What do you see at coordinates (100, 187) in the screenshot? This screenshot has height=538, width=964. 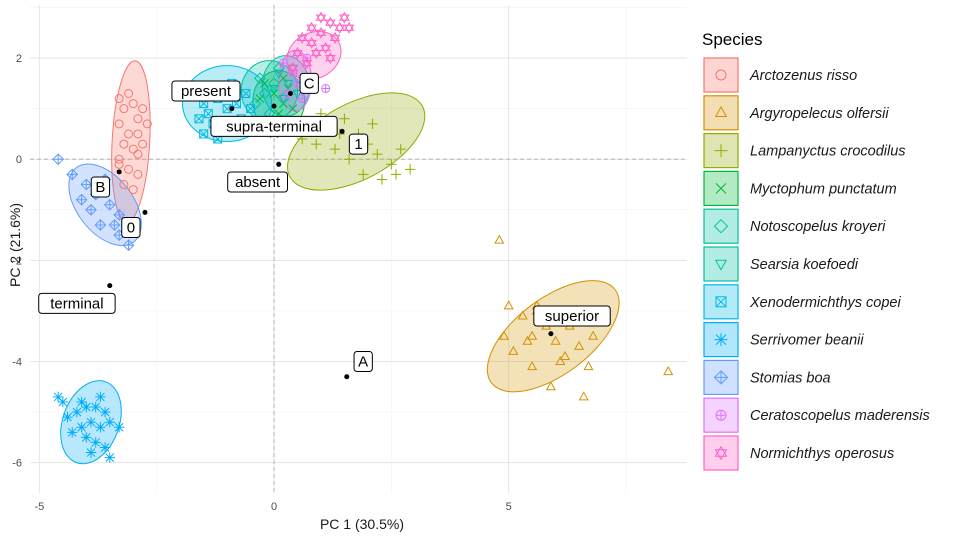 I see `centroid-label-text: B` at bounding box center [100, 187].